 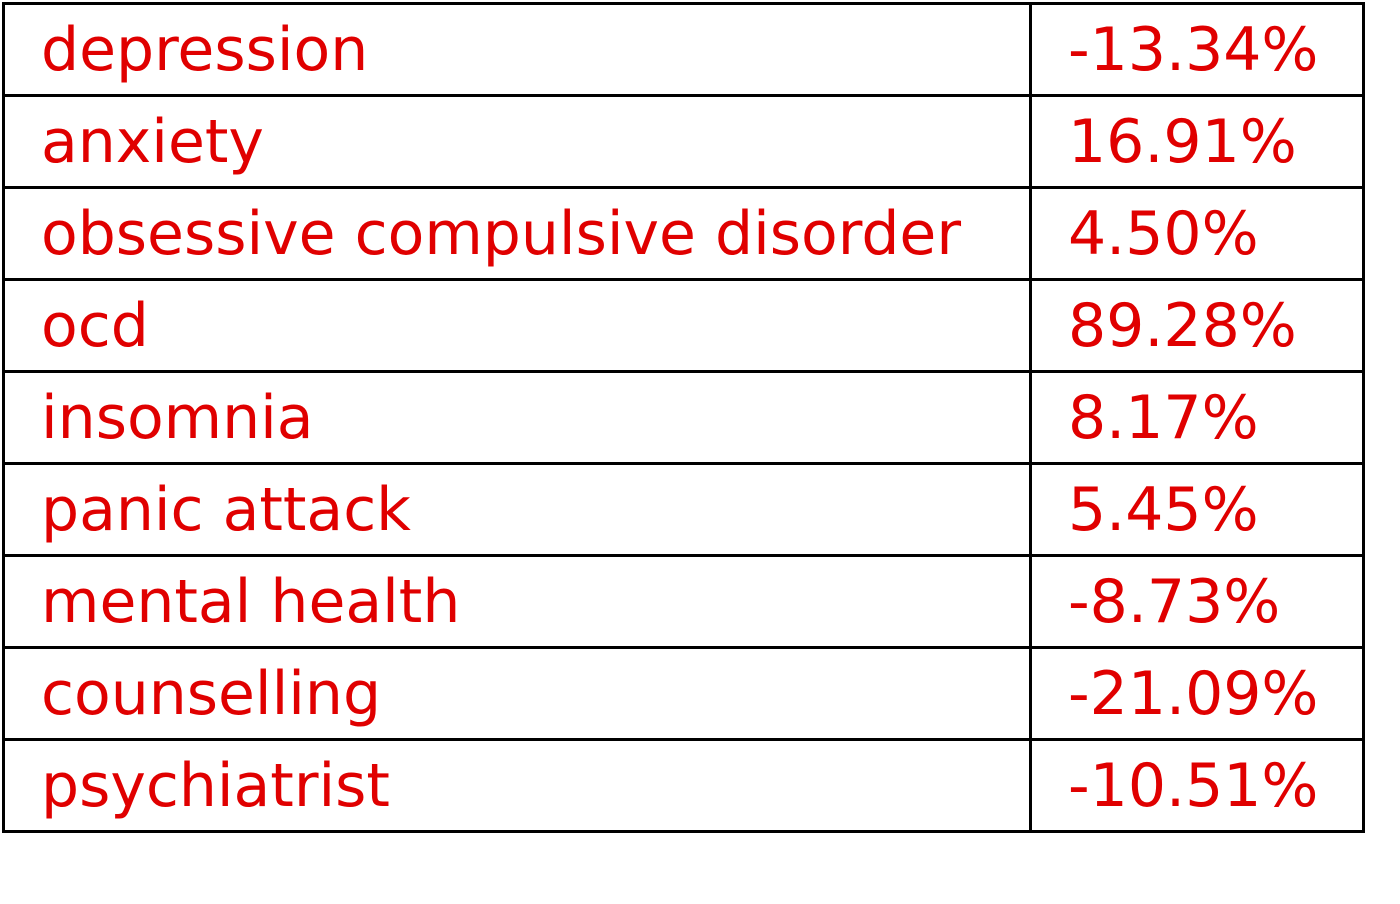 What do you see at coordinates (1197, 509) in the screenshot?
I see `percent-change-cell: 5.45%` at bounding box center [1197, 509].